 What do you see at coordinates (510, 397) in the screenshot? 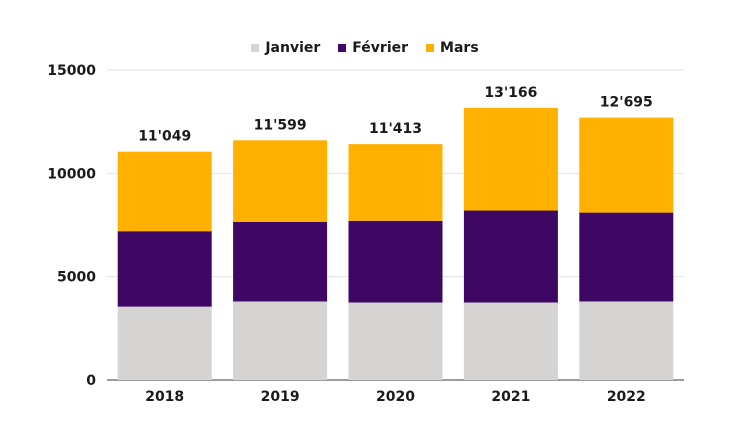
I see `x-tick-label: 2021` at bounding box center [510, 397].